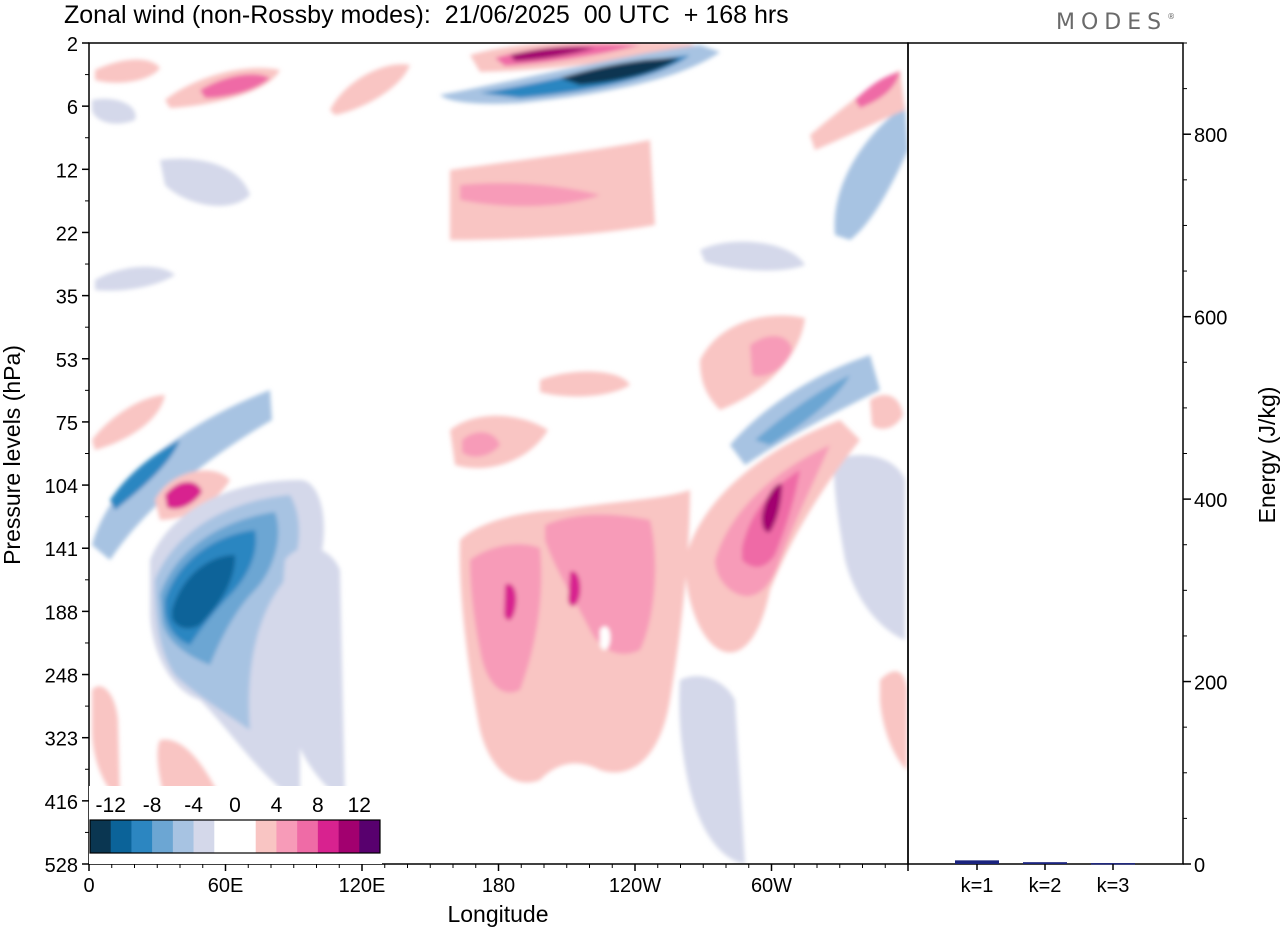  What do you see at coordinates (1210, 136) in the screenshot?
I see `energy-tick-label: 800` at bounding box center [1210, 136].